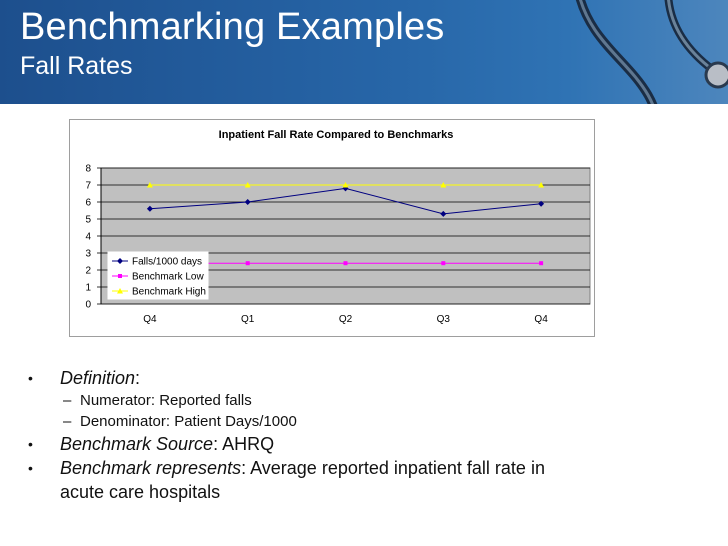  I want to click on sub-bullet-text: Numerator: Reported falls, so click(166, 400).